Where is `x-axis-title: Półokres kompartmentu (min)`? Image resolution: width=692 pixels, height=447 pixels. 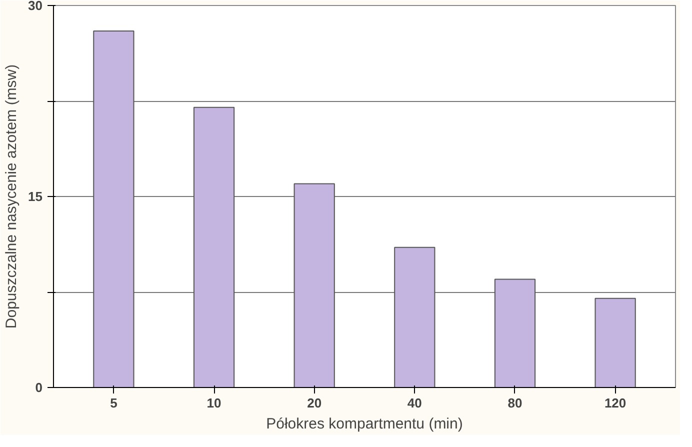
x-axis-title: Półokres kompartmentu (min) is located at coordinates (364, 424).